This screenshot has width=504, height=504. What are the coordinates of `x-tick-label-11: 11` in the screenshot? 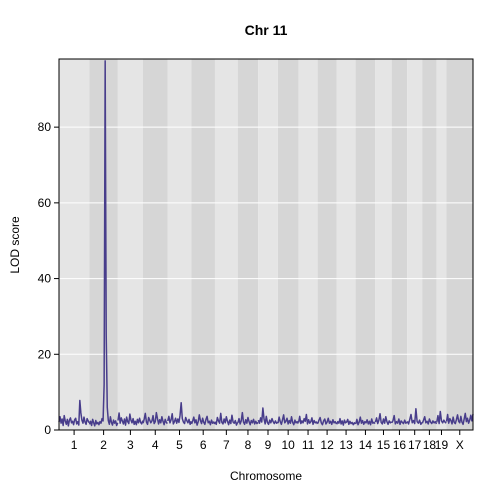 It's located at (308, 445).